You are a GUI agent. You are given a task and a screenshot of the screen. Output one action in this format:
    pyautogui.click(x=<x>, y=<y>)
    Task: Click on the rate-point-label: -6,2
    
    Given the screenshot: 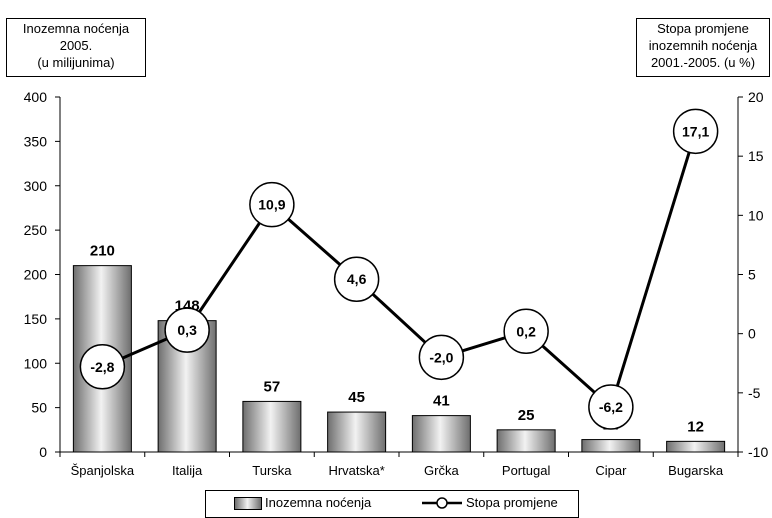 What is the action you would take?
    pyautogui.click(x=611, y=407)
    